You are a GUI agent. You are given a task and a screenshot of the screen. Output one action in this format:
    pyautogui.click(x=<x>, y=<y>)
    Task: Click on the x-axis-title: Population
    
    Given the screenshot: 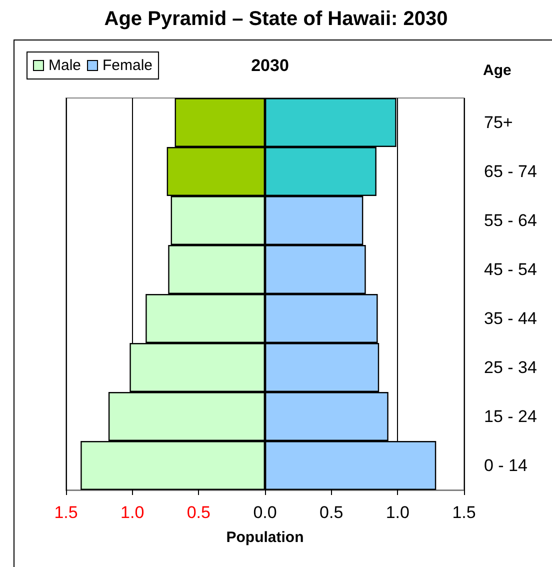 What is the action you would take?
    pyautogui.click(x=265, y=537)
    